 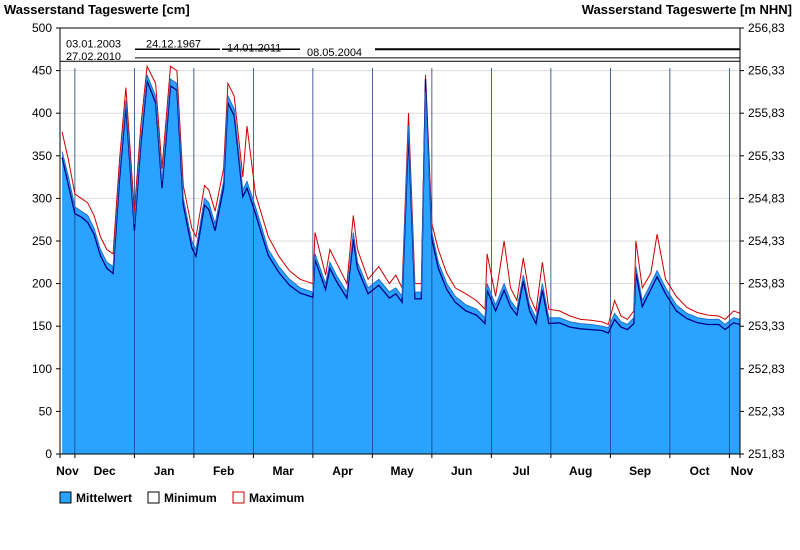 What do you see at coordinates (223, 471) in the screenshot?
I see `month-label-3: Feb` at bounding box center [223, 471].